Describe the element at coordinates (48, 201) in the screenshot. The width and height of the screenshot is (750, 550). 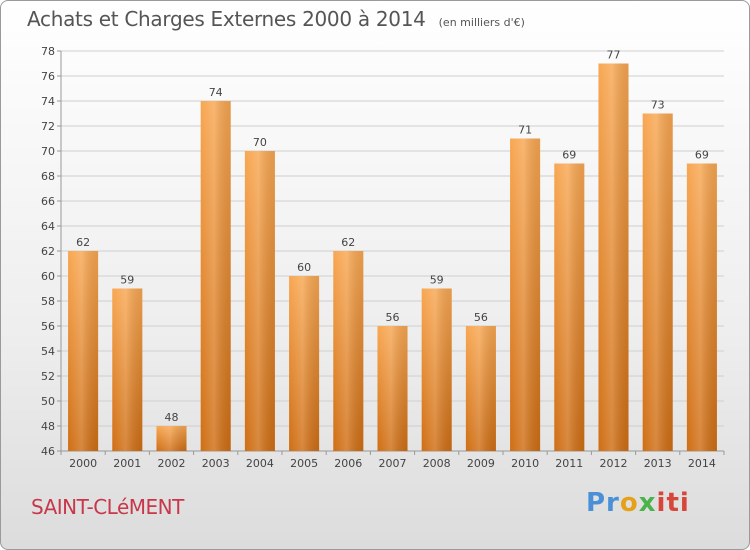
I see `y-tick-label: 66` at that location.